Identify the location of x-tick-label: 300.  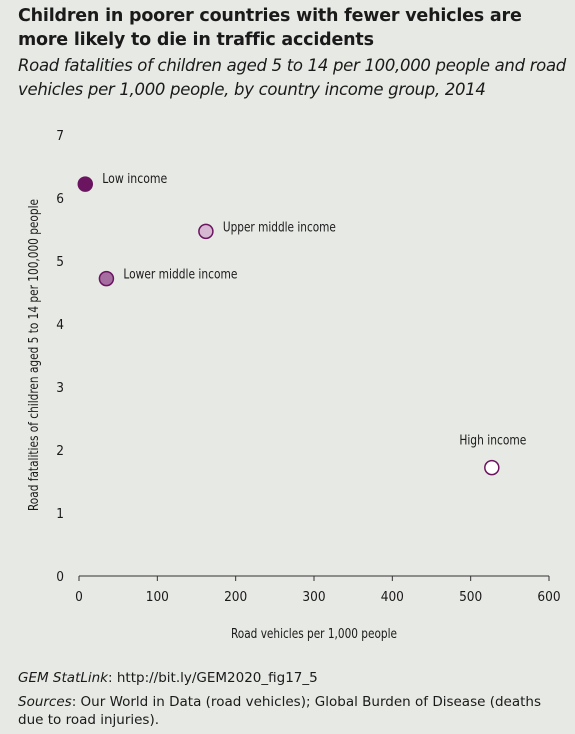
(313, 597).